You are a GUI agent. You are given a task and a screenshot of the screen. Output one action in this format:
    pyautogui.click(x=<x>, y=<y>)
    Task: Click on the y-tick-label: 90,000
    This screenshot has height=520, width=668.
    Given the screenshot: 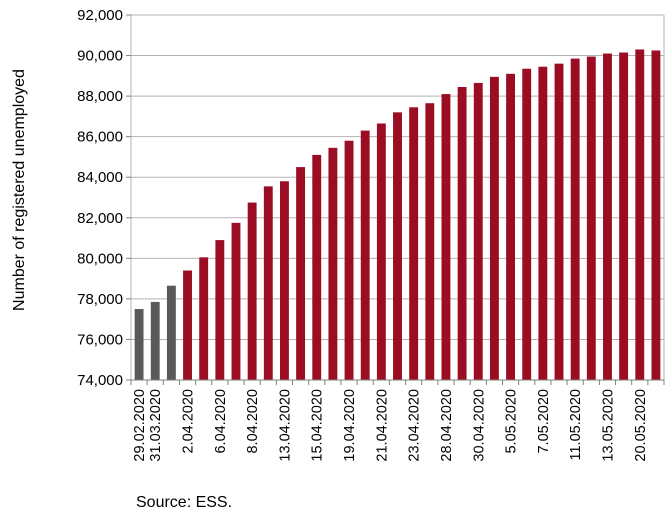 What is the action you would take?
    pyautogui.click(x=100, y=56)
    